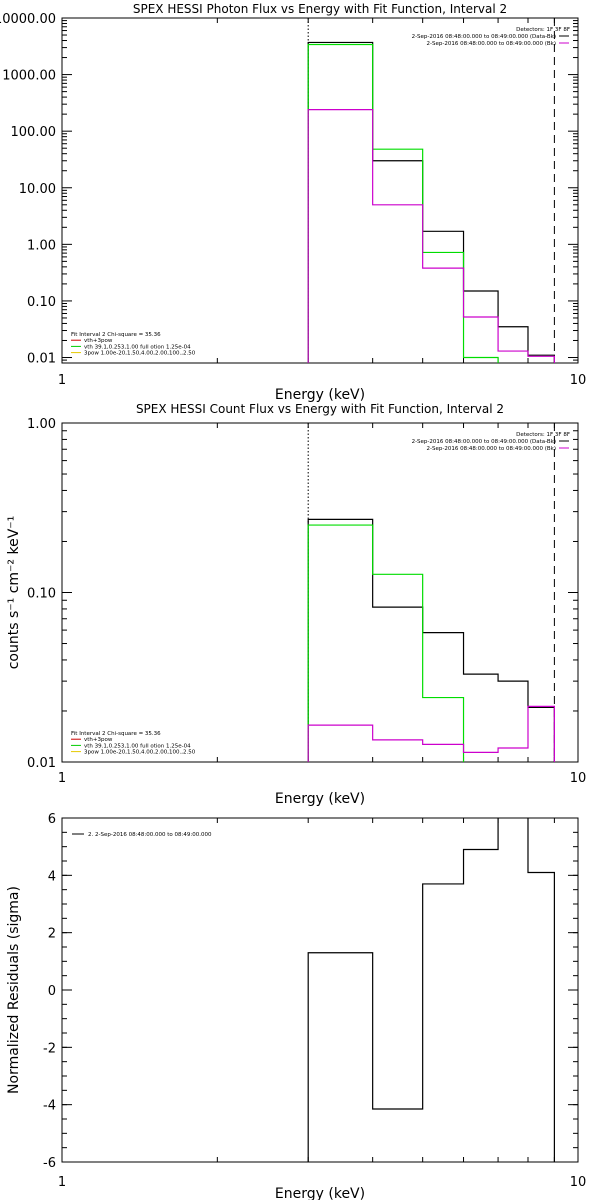 The image size is (600, 1200). What do you see at coordinates (49, 1163) in the screenshot?
I see `y-tick-label: -6` at bounding box center [49, 1163].